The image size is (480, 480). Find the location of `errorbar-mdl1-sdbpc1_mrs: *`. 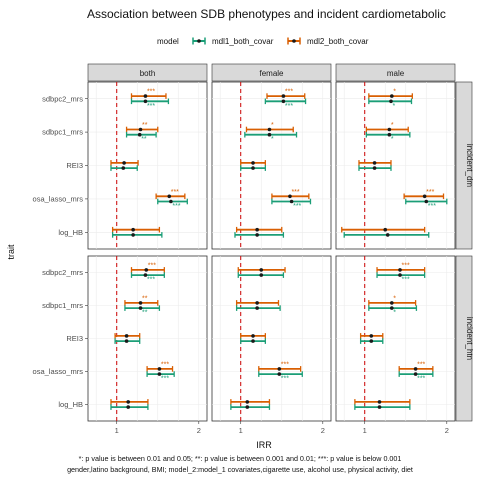

errorbar-mdl1-sdbpc1_mrs: * is located at coordinates (388, 137).